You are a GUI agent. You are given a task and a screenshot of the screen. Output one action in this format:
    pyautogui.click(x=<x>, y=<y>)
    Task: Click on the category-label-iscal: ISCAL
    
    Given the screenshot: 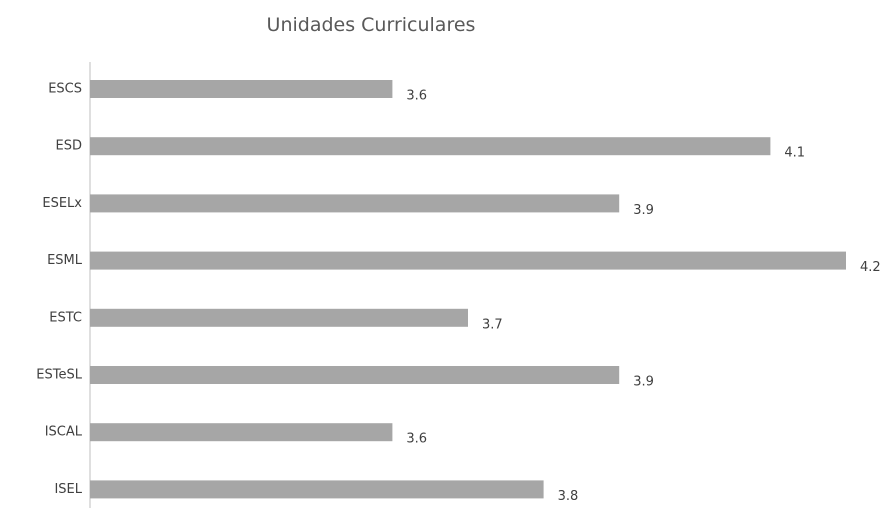 What is the action you would take?
    pyautogui.click(x=64, y=432)
    